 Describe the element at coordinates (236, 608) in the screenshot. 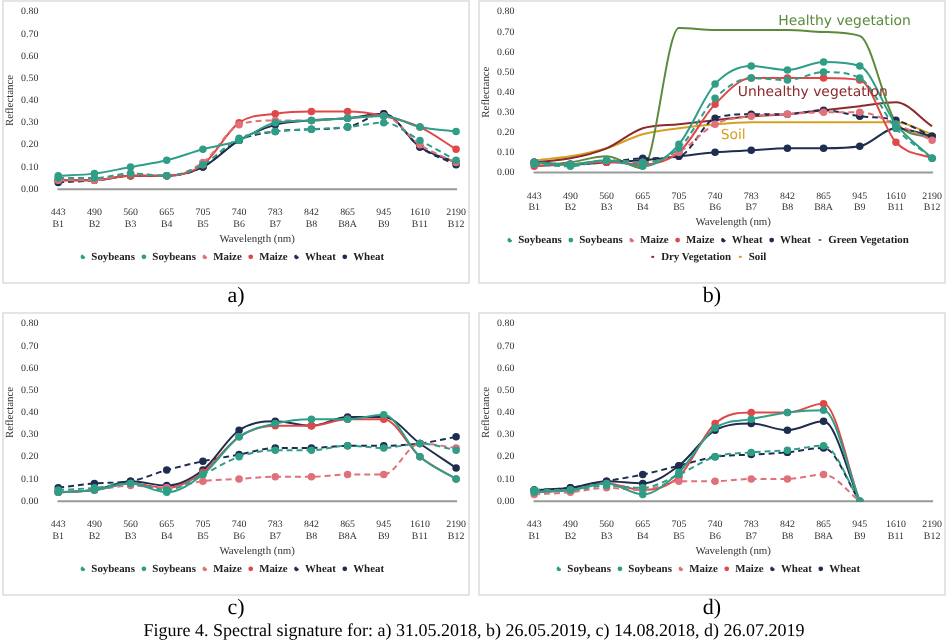

I see `text: c)` at that location.